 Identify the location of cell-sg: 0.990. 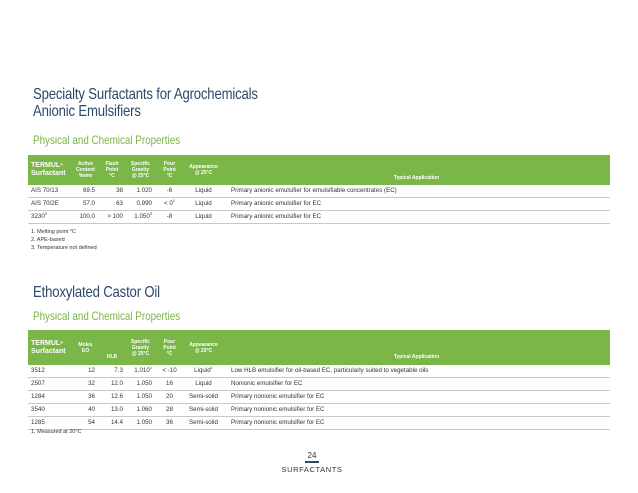
(140, 204).